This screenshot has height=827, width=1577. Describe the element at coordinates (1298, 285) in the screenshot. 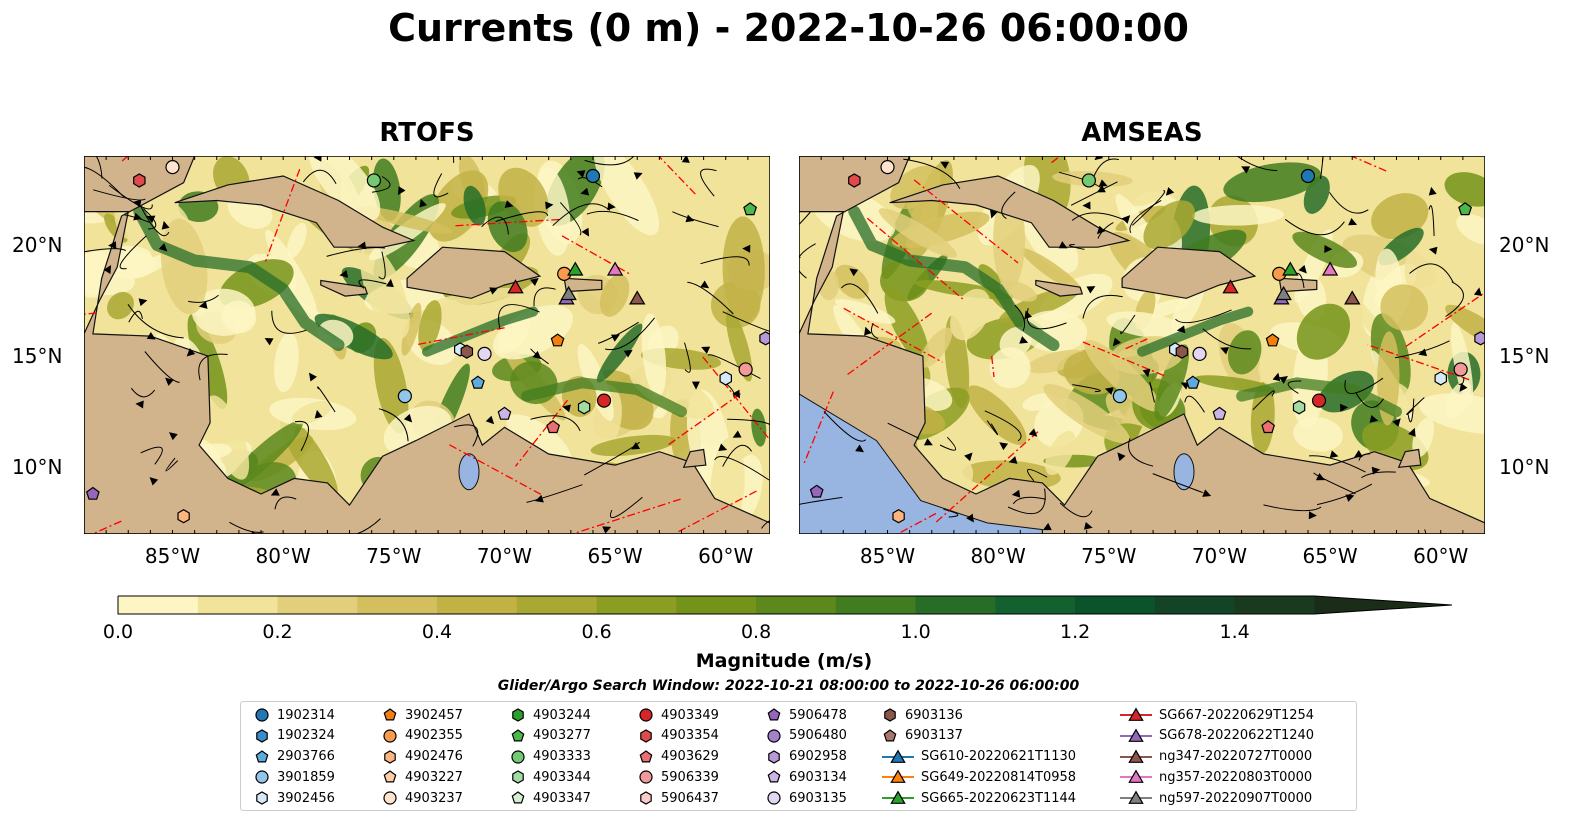

I see `land-puerto-rico` at that location.